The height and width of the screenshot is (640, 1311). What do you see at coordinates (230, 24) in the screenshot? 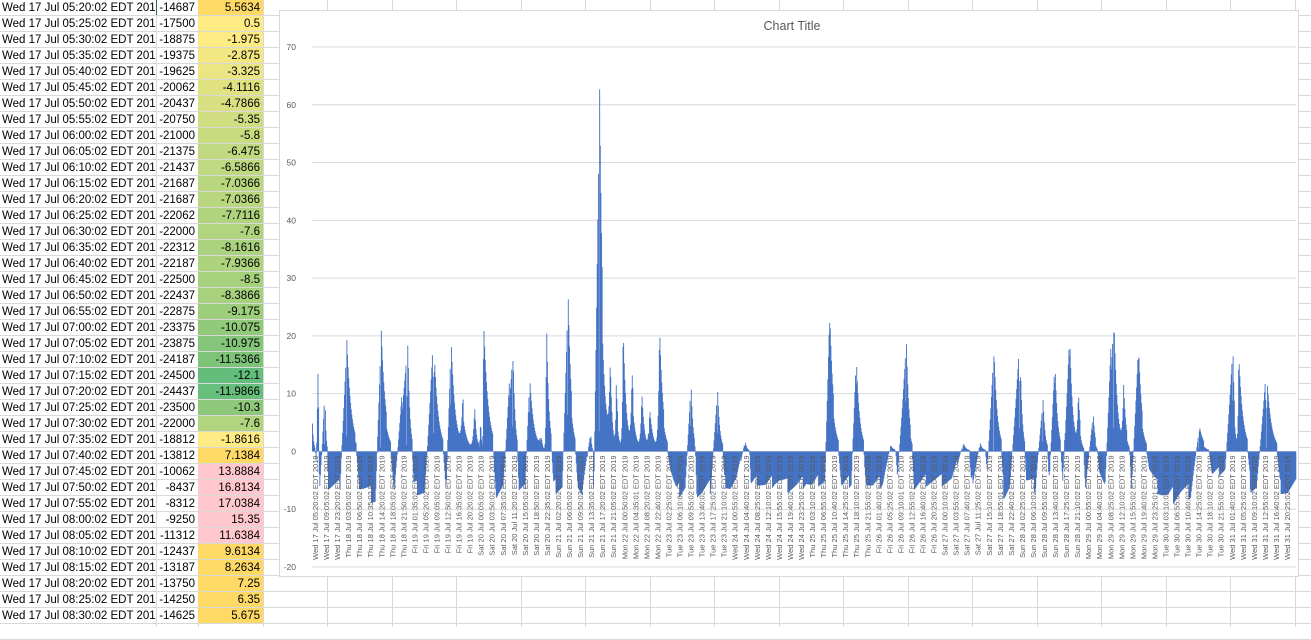
I see `delta-cell: 0.5` at bounding box center [230, 24].